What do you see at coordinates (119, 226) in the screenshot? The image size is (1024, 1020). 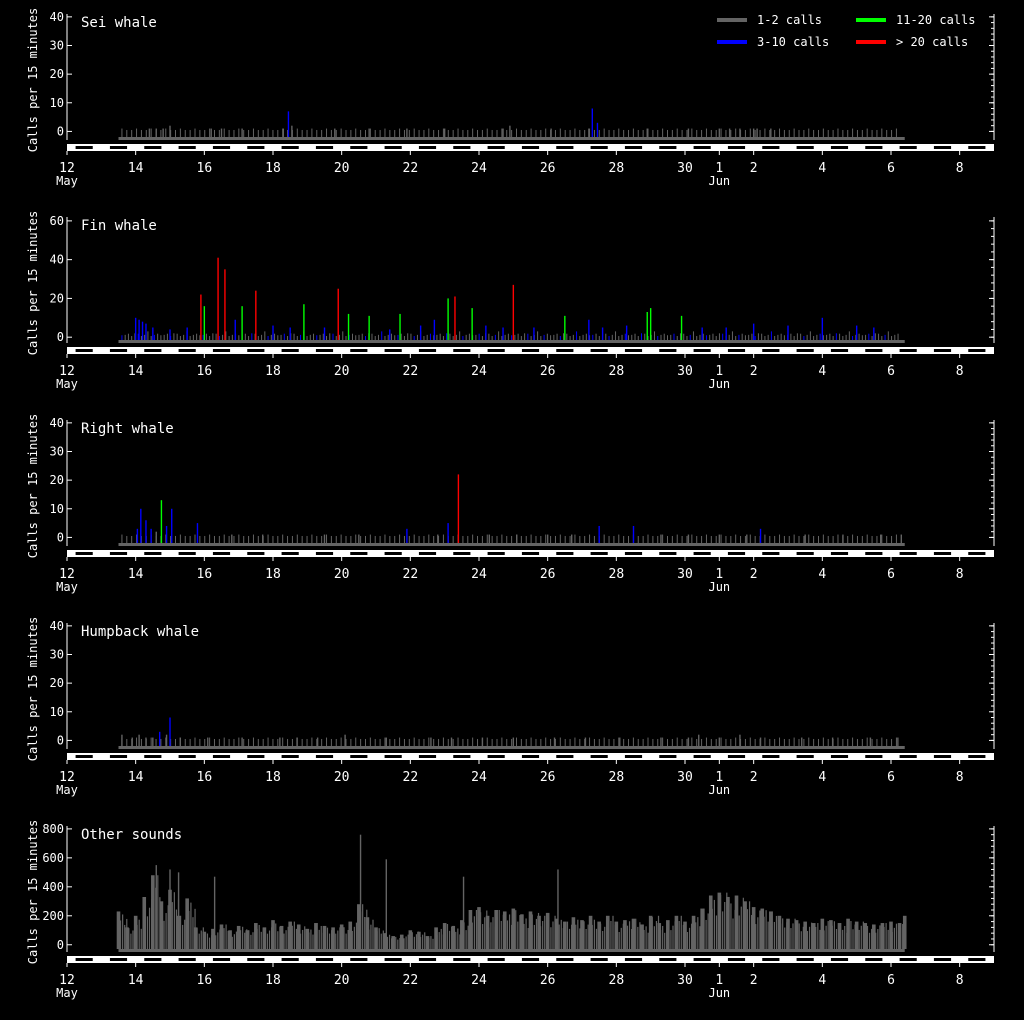 I see `panel-title: Fin whale` at bounding box center [119, 226].